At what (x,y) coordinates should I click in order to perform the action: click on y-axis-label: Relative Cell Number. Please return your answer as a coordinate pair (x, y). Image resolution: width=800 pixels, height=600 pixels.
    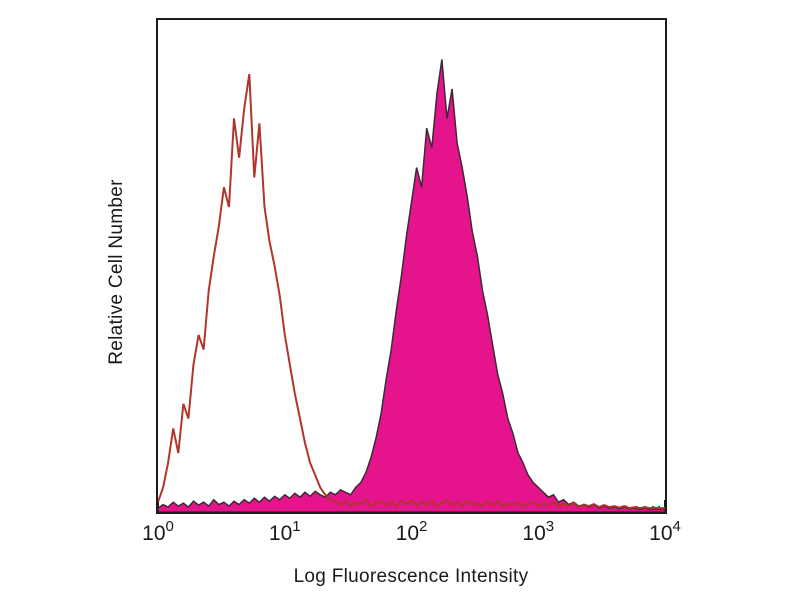
    Looking at the image, I should click on (116, 272).